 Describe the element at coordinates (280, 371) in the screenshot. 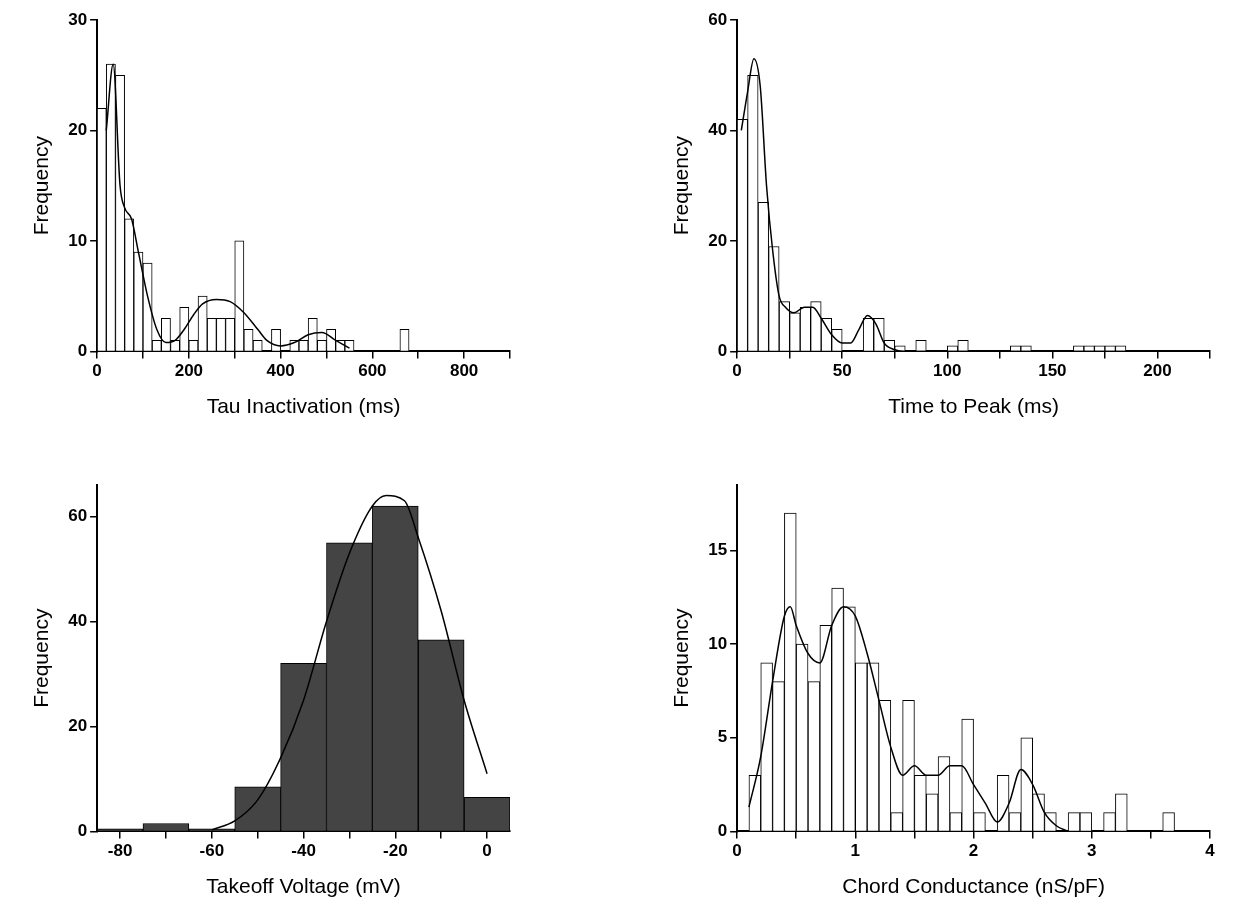

I see `x-tick-label: 400` at that location.